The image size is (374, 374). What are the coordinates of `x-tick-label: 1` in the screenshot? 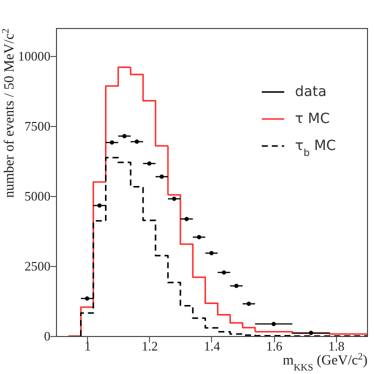 It's located at (87, 346).